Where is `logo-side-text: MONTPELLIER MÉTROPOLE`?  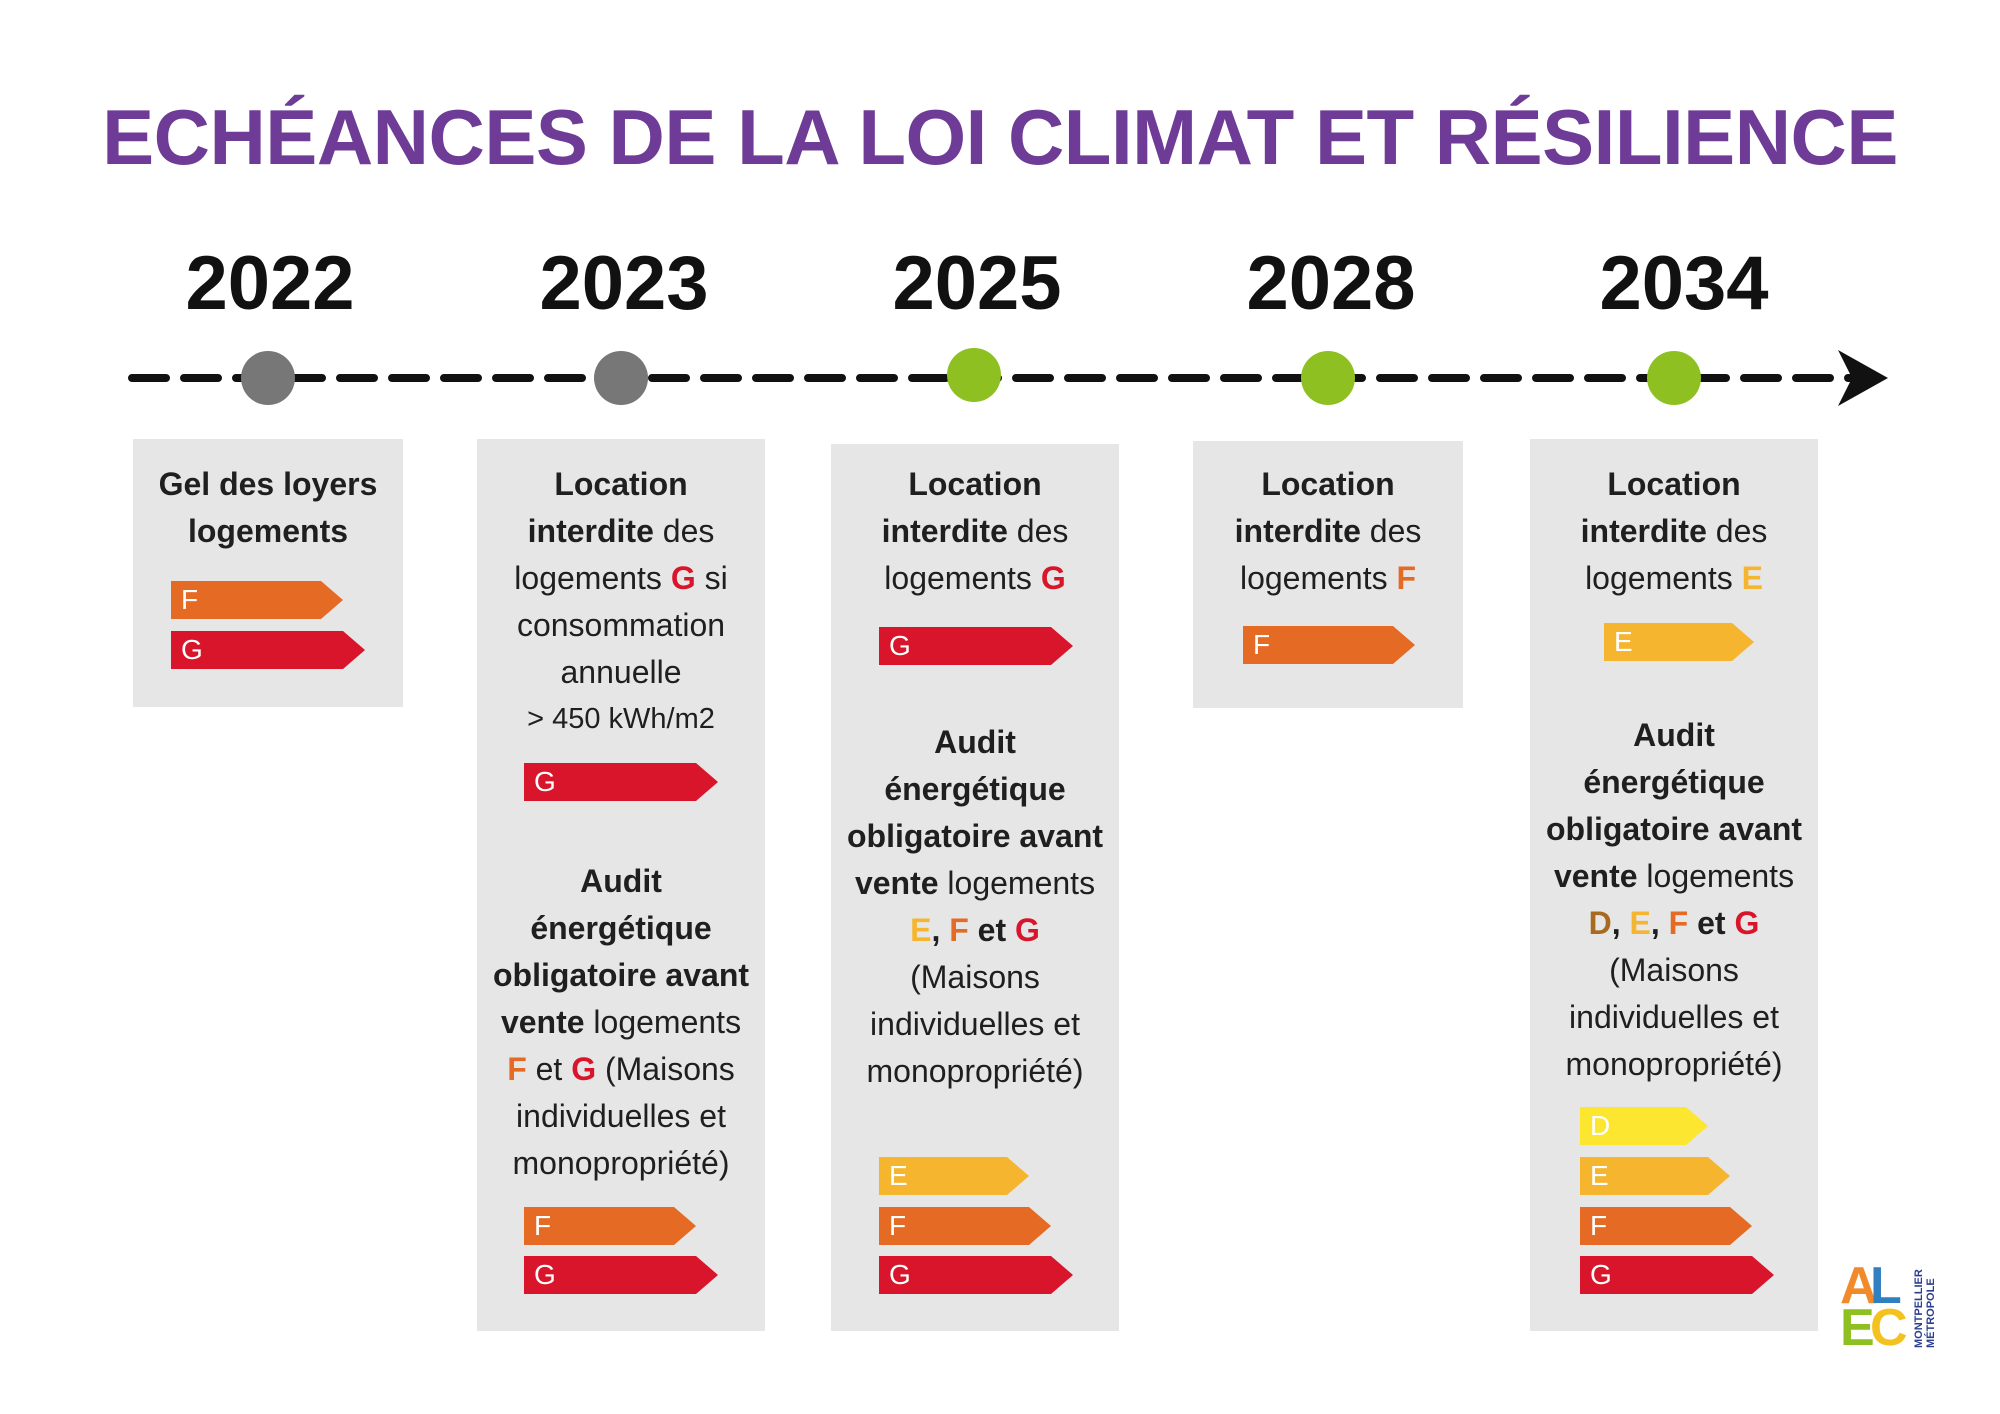 logo-side-text: MONTPELLIER MÉTROPOLE is located at coordinates (1925, 1308).